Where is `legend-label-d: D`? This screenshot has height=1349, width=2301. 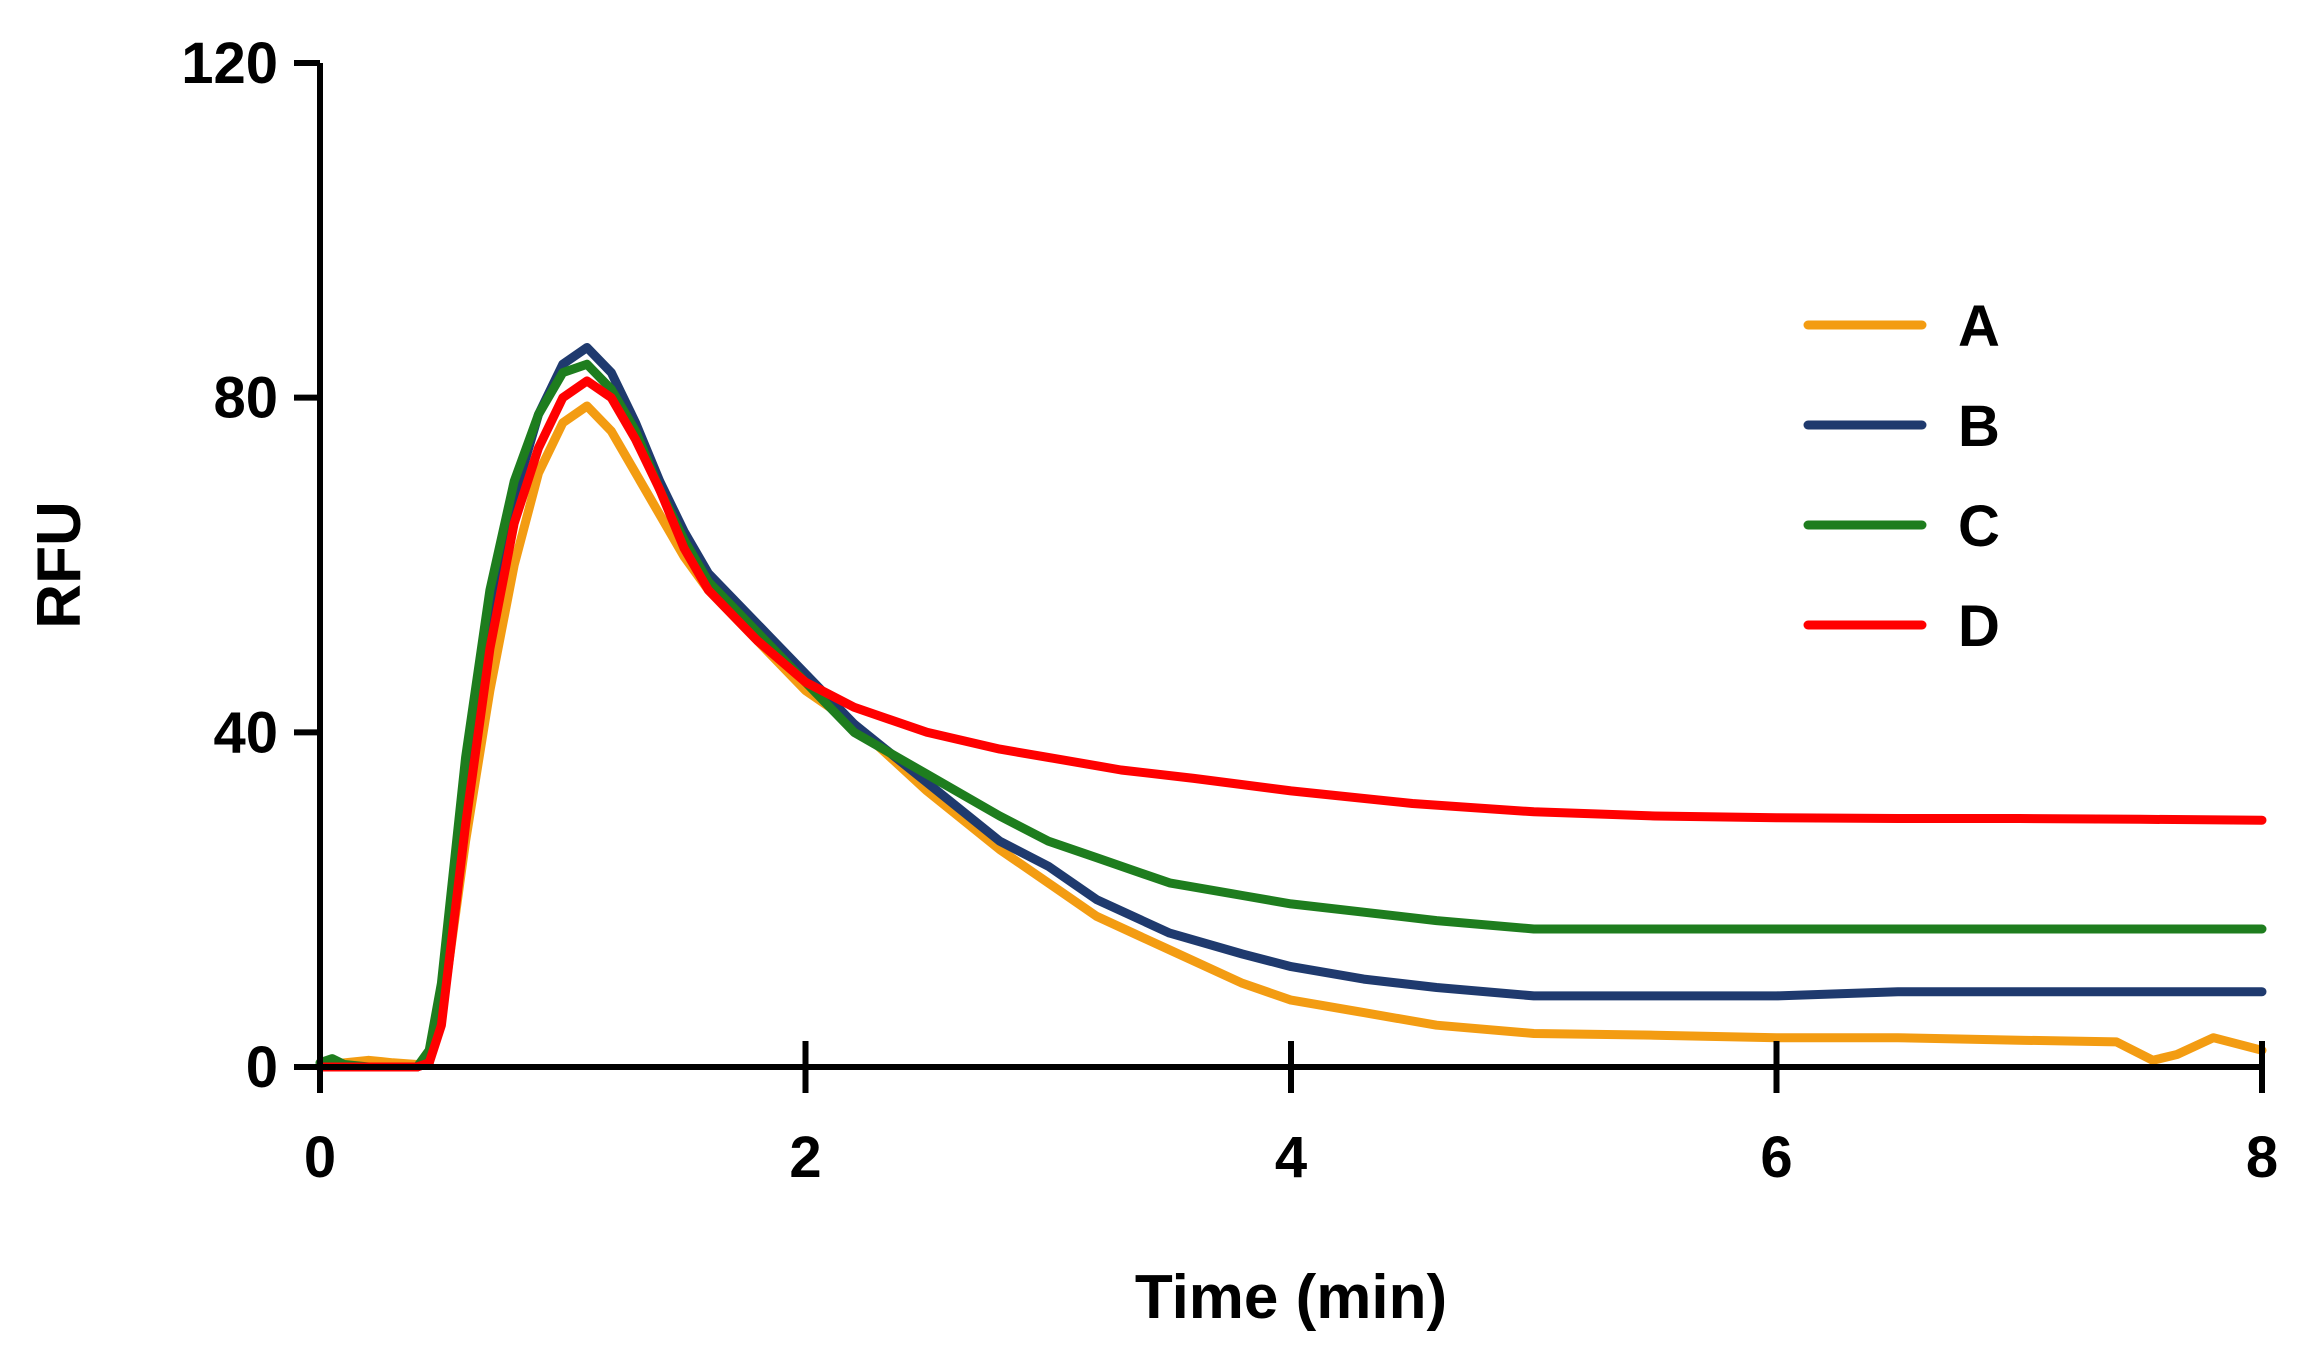 legend-label-d: D is located at coordinates (1979, 626).